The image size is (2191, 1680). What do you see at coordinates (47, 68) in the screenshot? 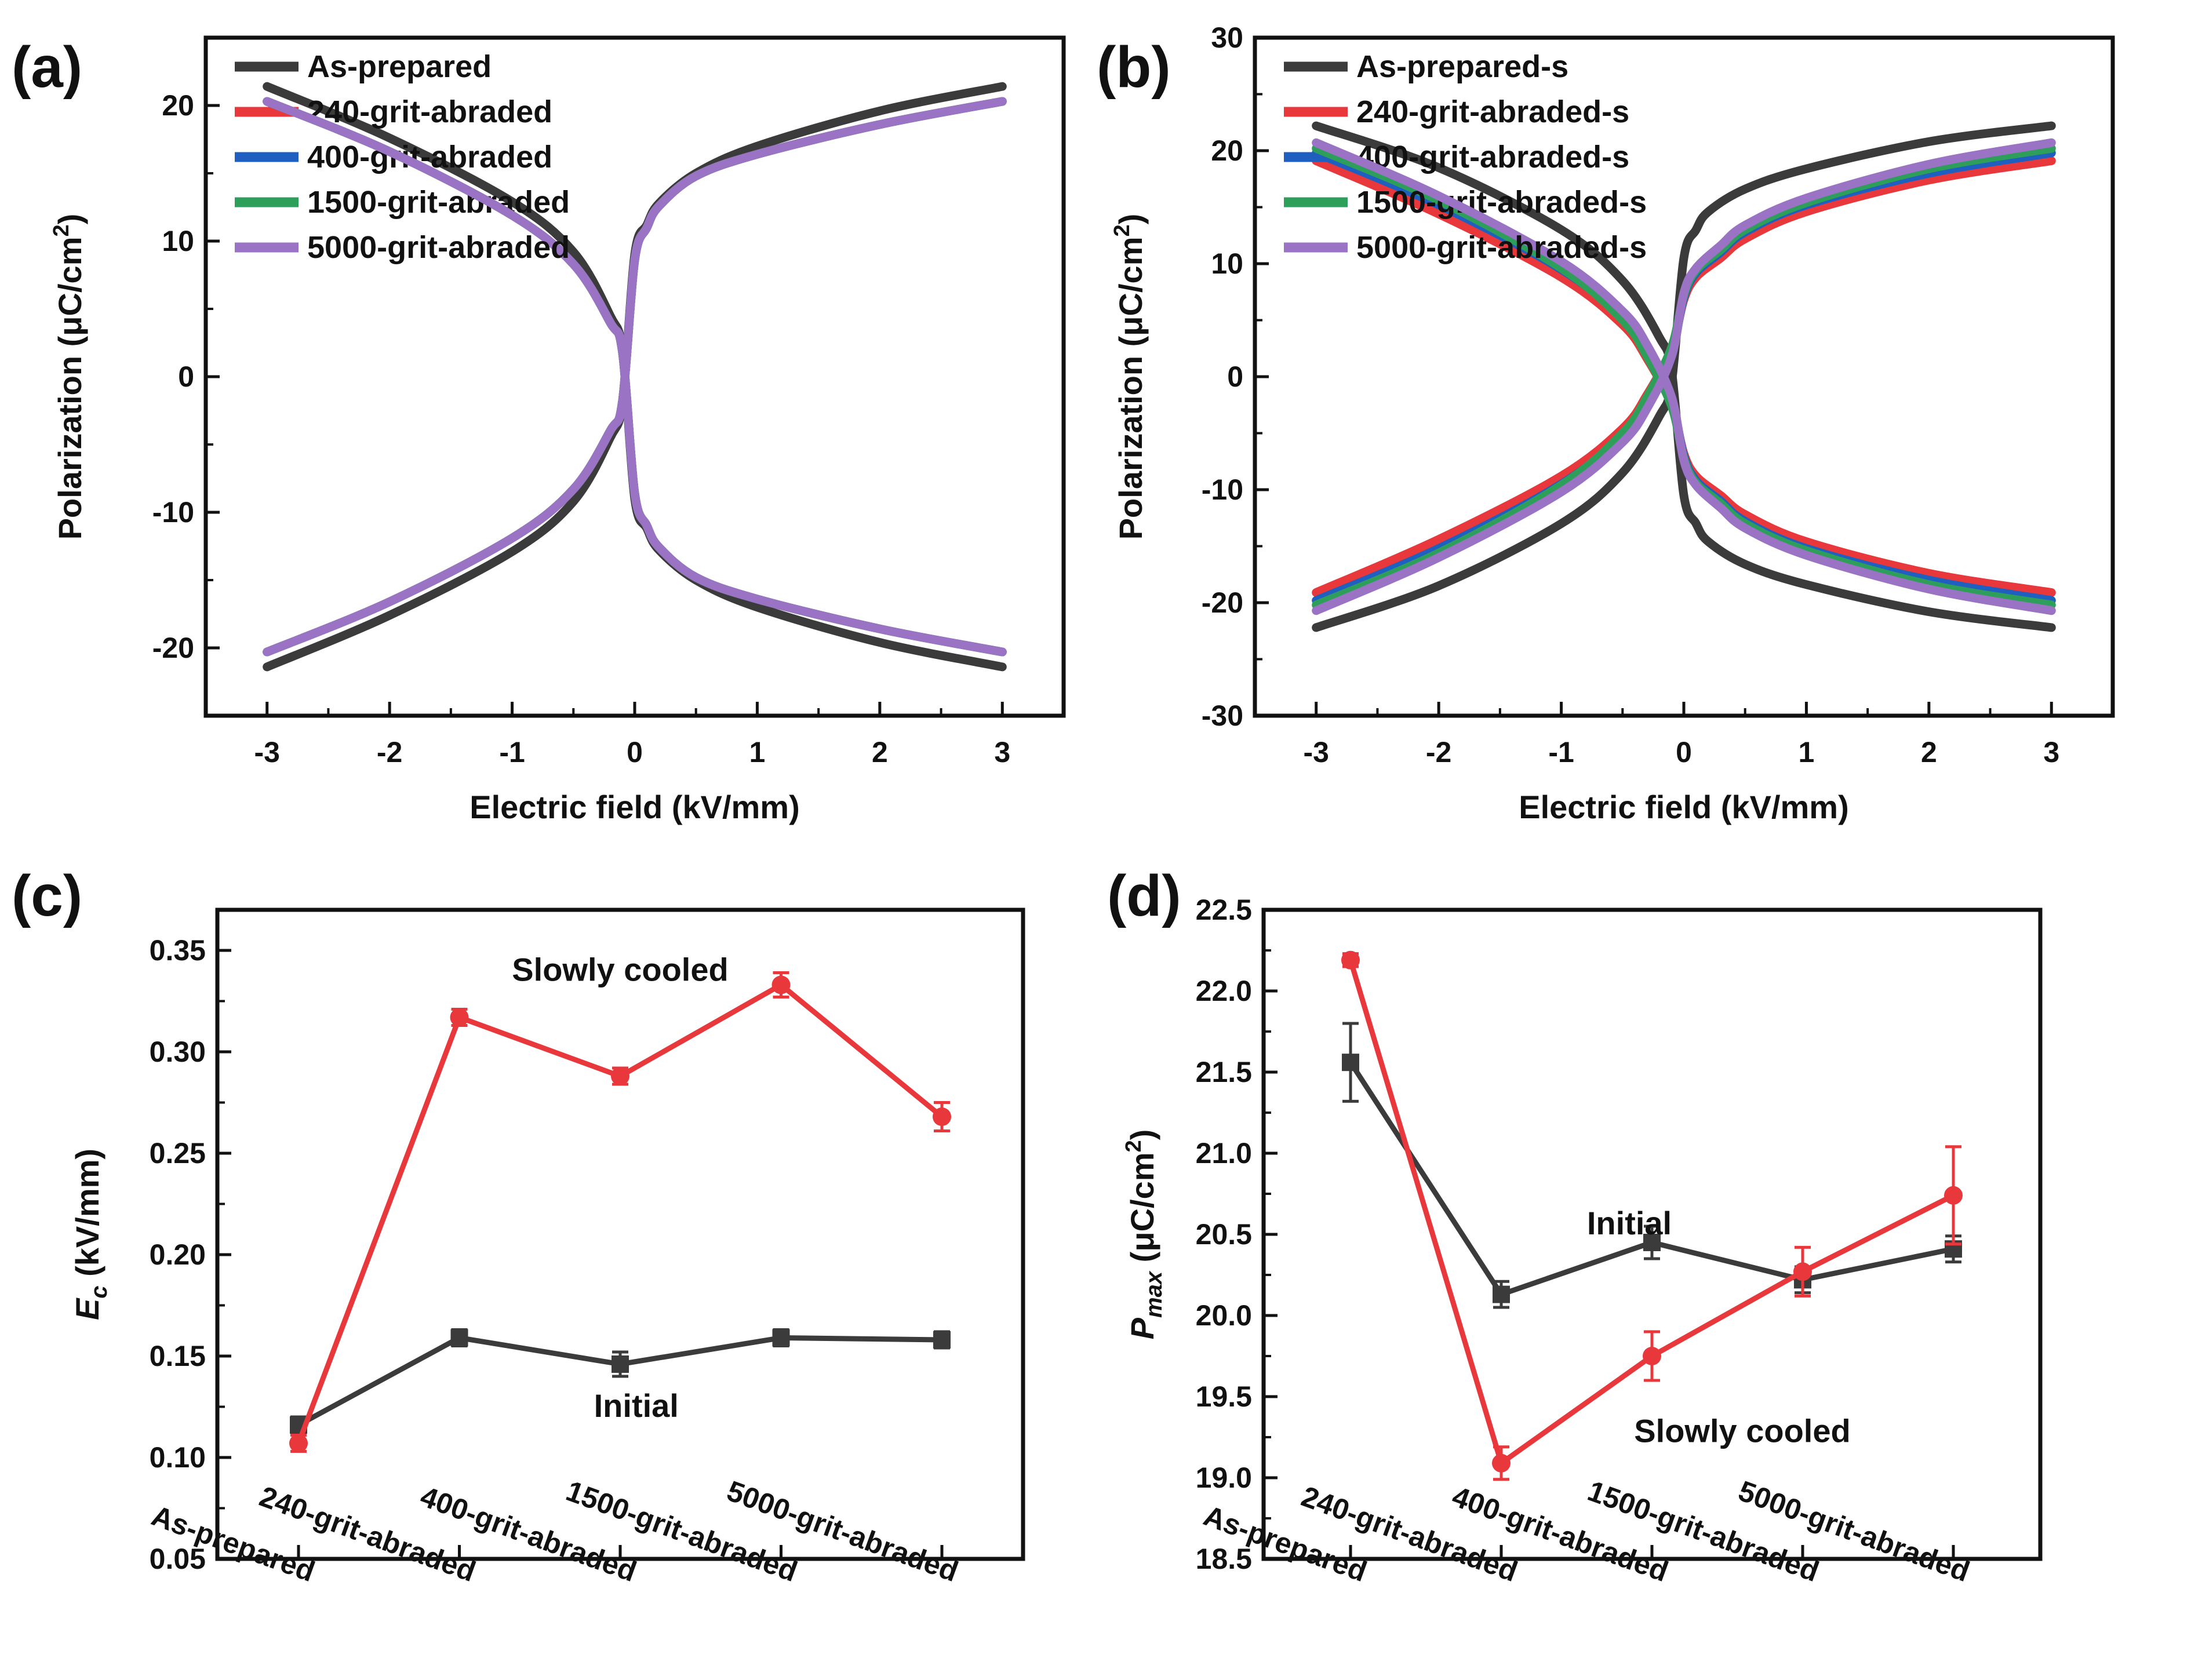
I see `panel-label: (a)` at bounding box center [47, 68].